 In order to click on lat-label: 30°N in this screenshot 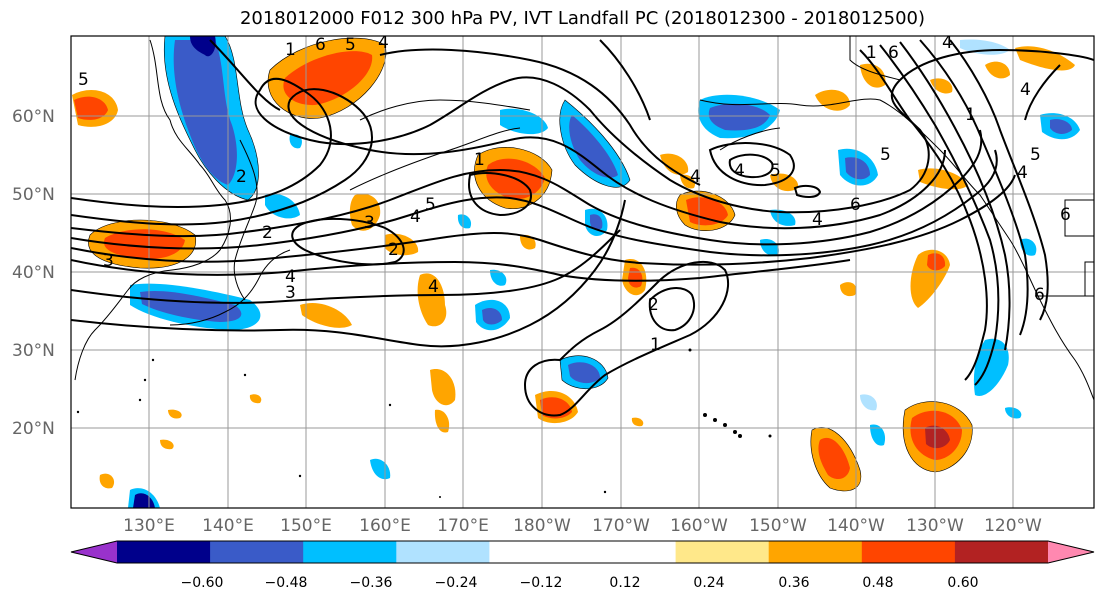, I will do `click(33, 351)`.